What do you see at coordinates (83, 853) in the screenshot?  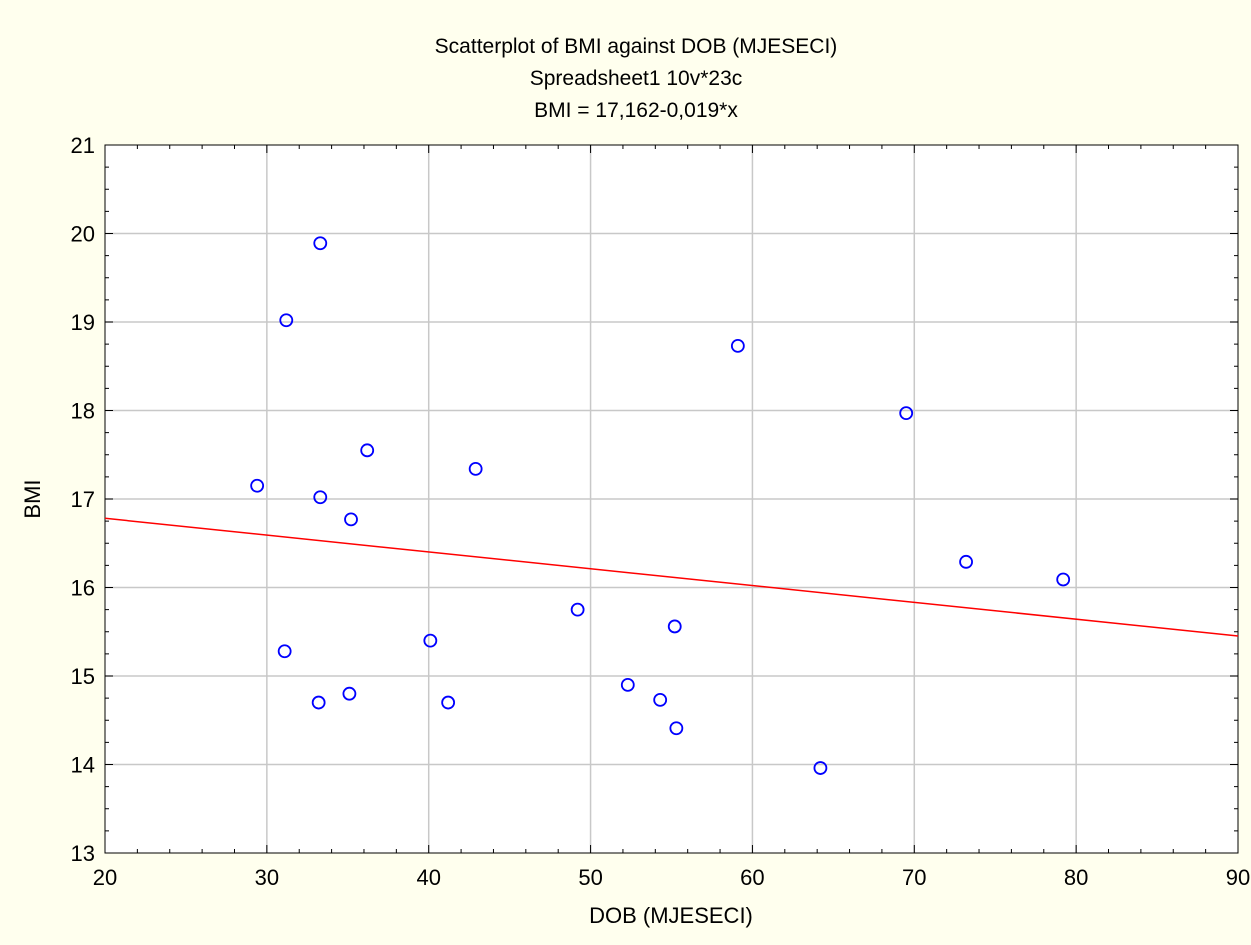 I see `y-tick-label: 13` at bounding box center [83, 853].